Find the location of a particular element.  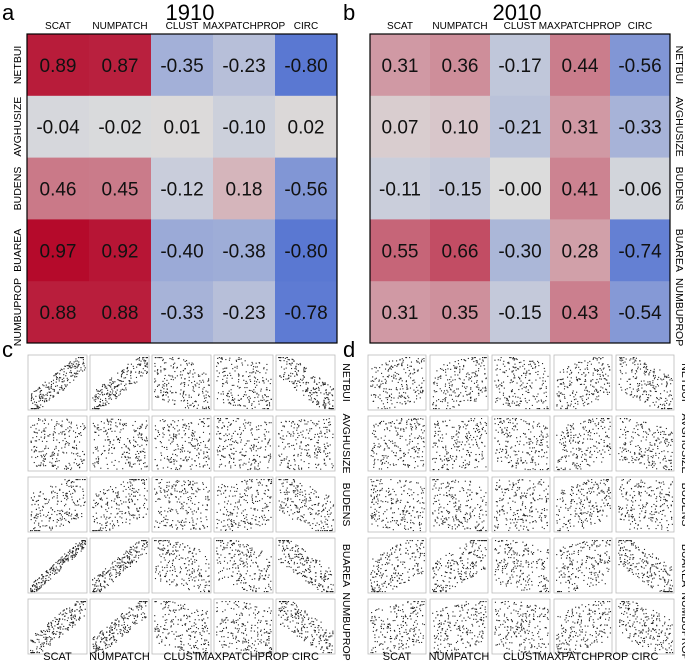

heatmap-b-cell-value: -0.30 is located at coordinates (519, 251).